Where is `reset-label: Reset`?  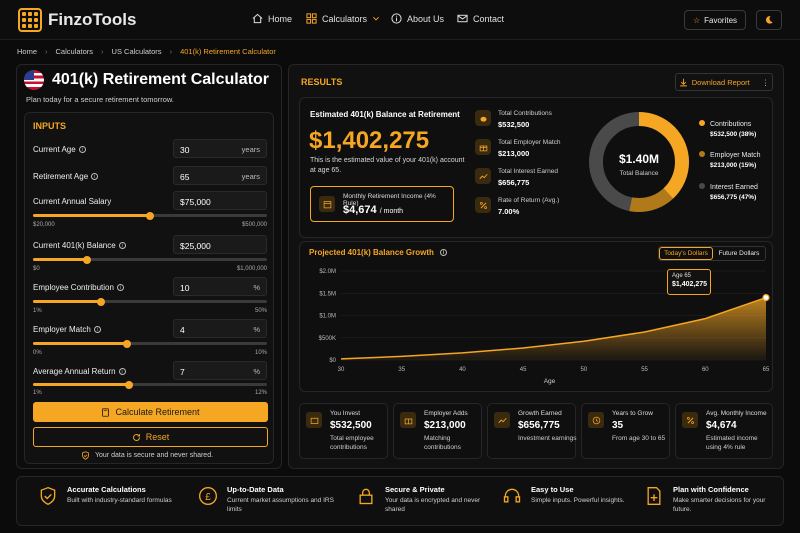 reset-label: Reset is located at coordinates (157, 437).